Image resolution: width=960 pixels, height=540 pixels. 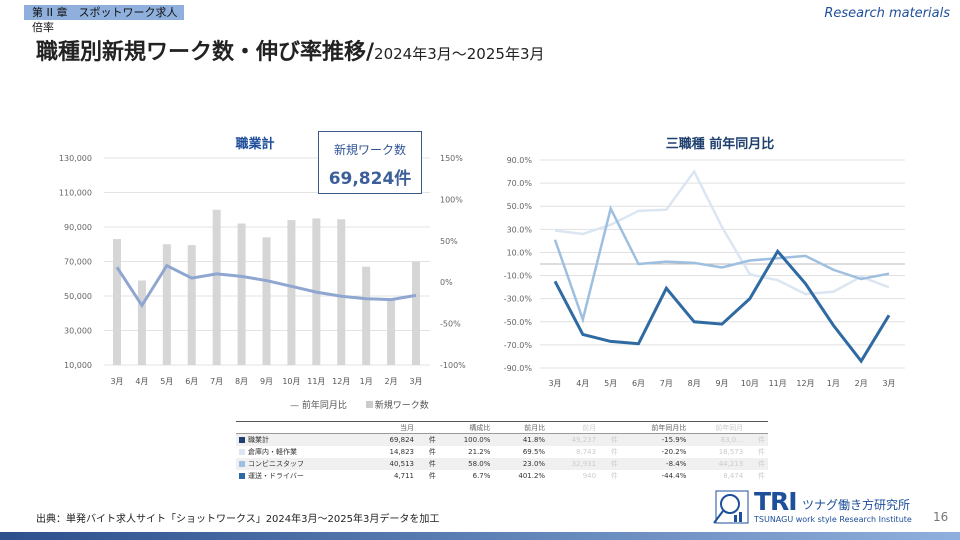 I want to click on cell-yoy: -8.4%, so click(x=655, y=463).